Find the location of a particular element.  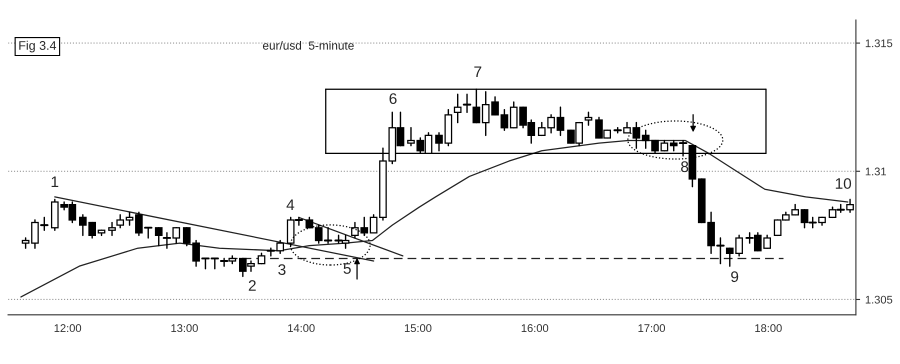

x-tick-label: 12:00 is located at coordinates (68, 328).